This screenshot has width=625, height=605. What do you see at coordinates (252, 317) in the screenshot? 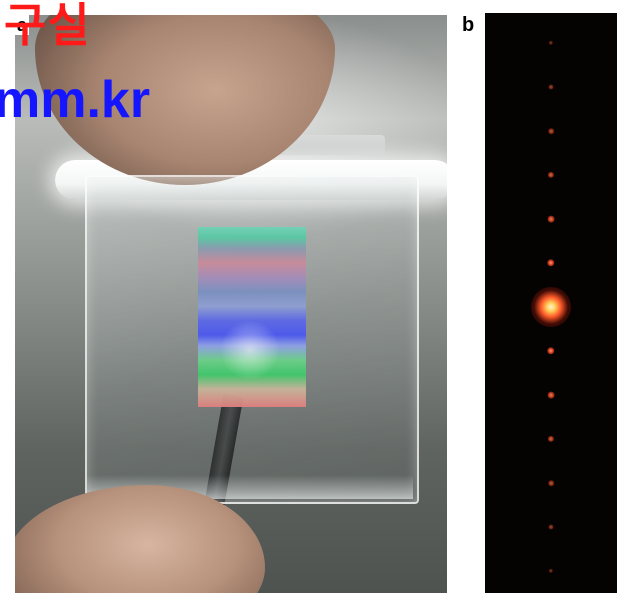
I see `iridescent-grating-patch` at bounding box center [252, 317].